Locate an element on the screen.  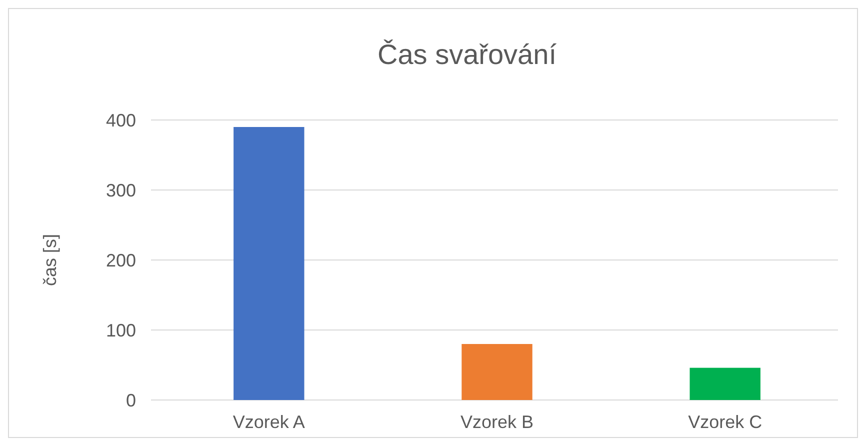
y-tick-label: 400 is located at coordinates (121, 120).